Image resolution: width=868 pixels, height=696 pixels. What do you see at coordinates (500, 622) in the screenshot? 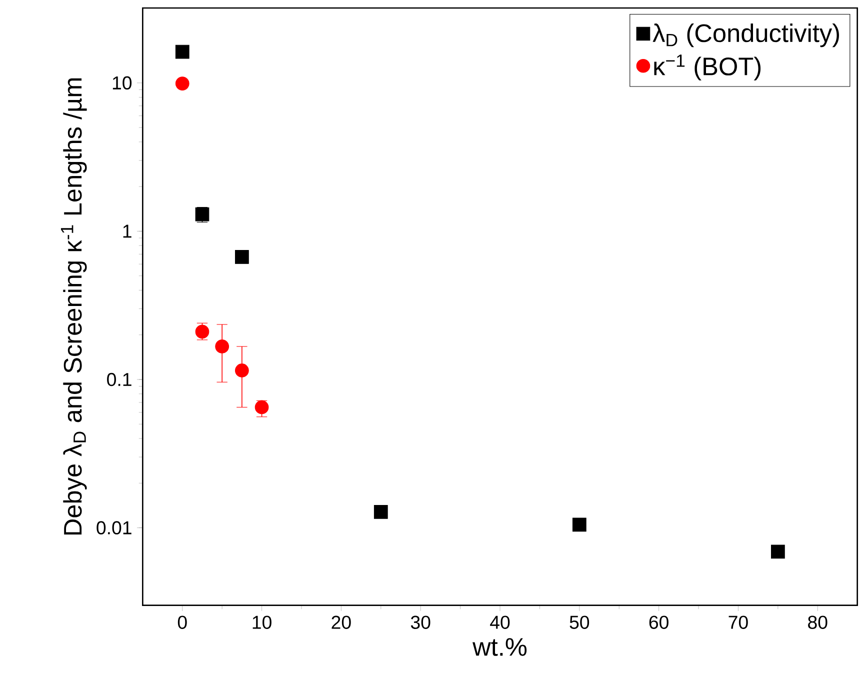
I see `x-tick-label: 40` at bounding box center [500, 622].